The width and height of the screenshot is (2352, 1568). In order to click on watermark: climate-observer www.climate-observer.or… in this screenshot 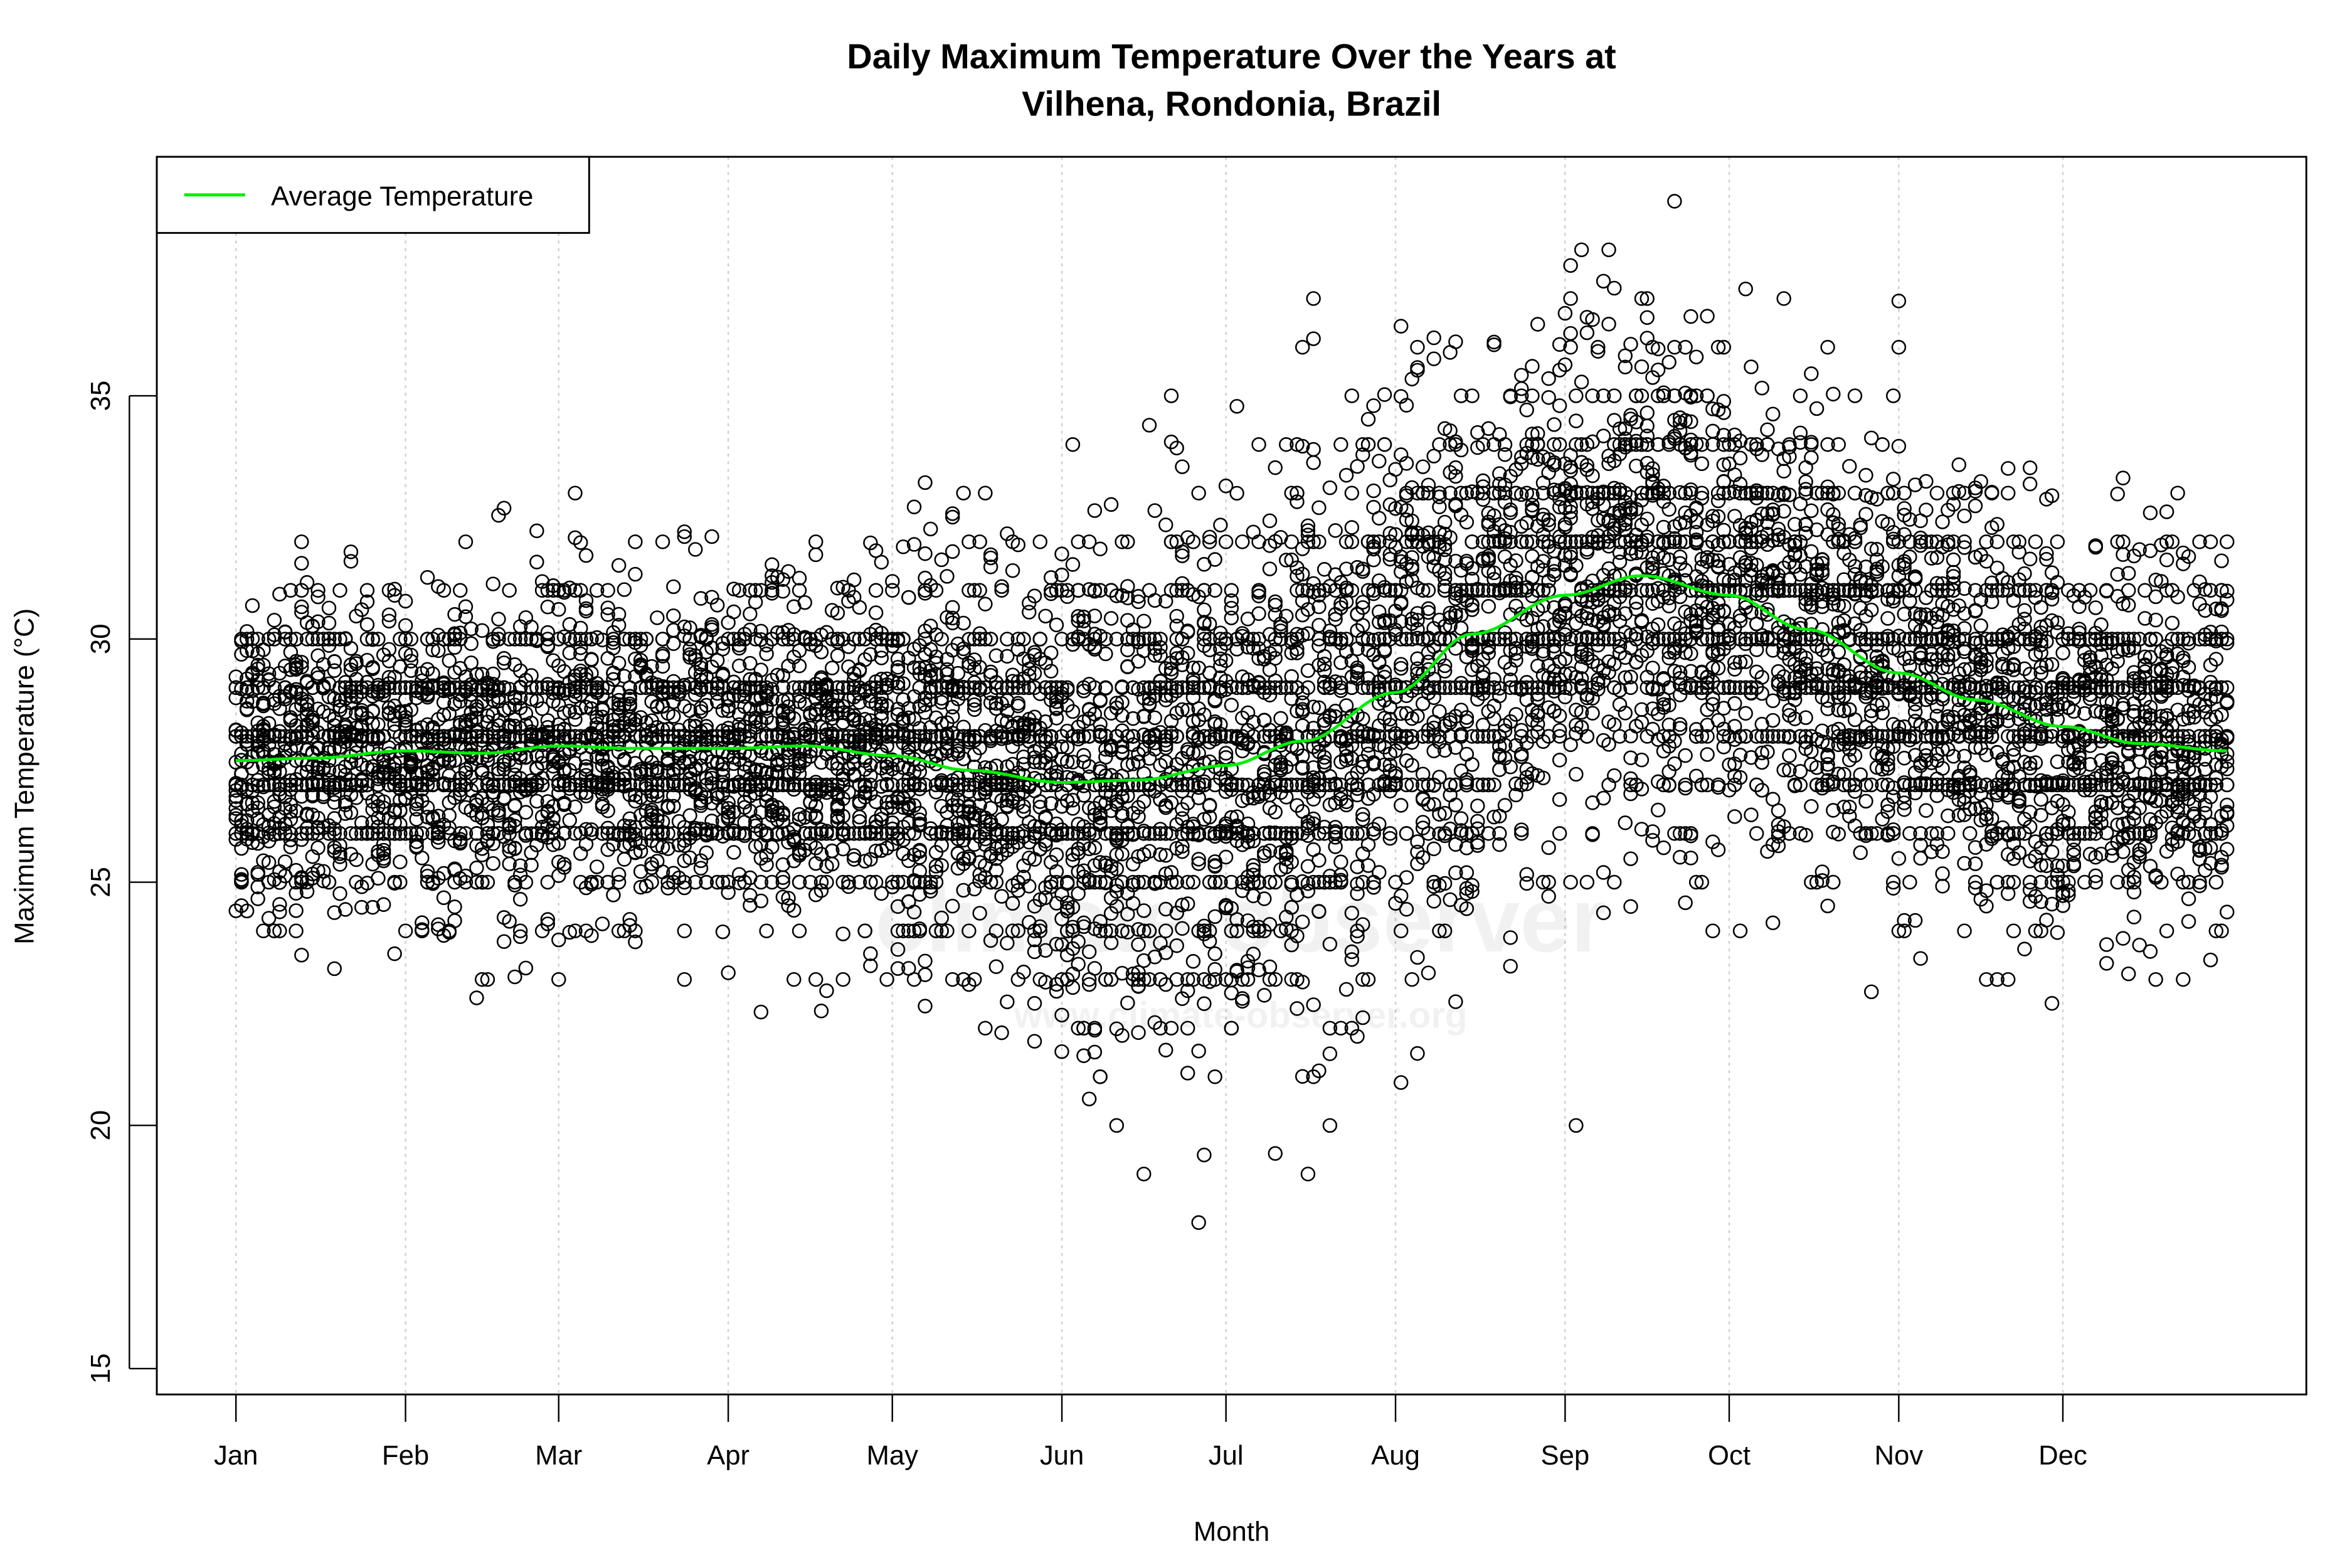, I will do `click(1240, 952)`.